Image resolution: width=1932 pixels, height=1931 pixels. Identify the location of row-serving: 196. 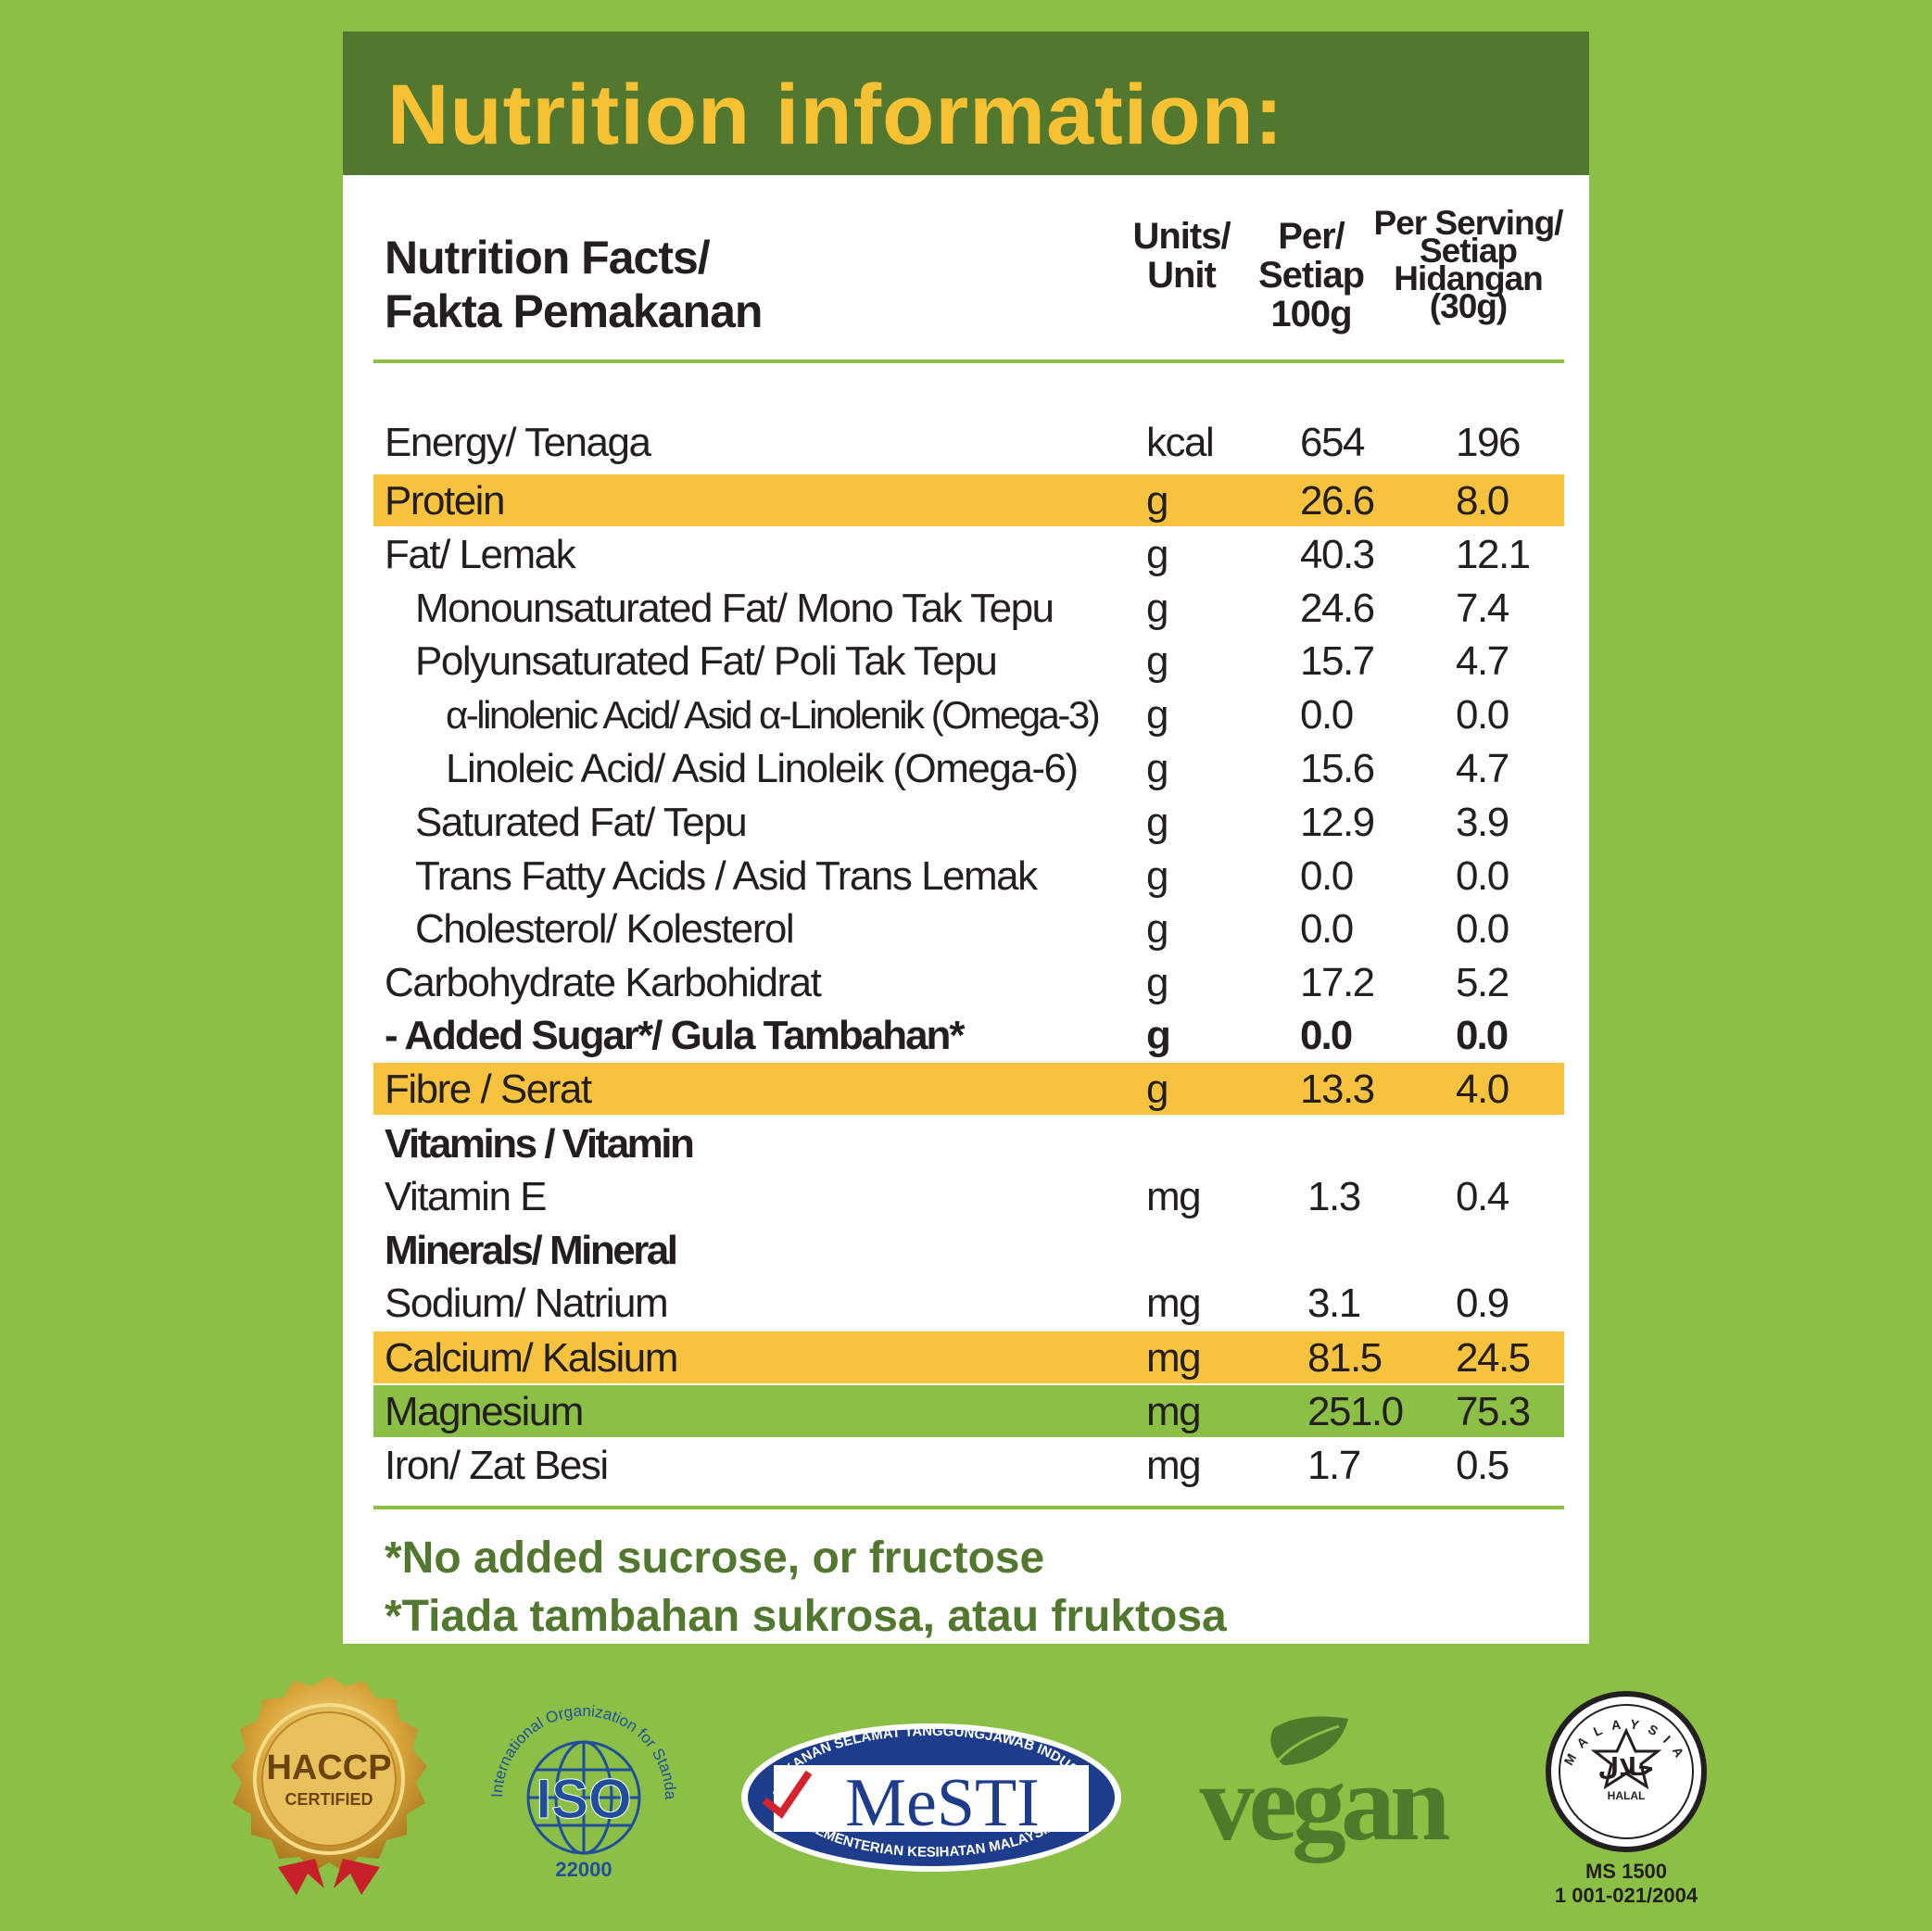
(1488, 443).